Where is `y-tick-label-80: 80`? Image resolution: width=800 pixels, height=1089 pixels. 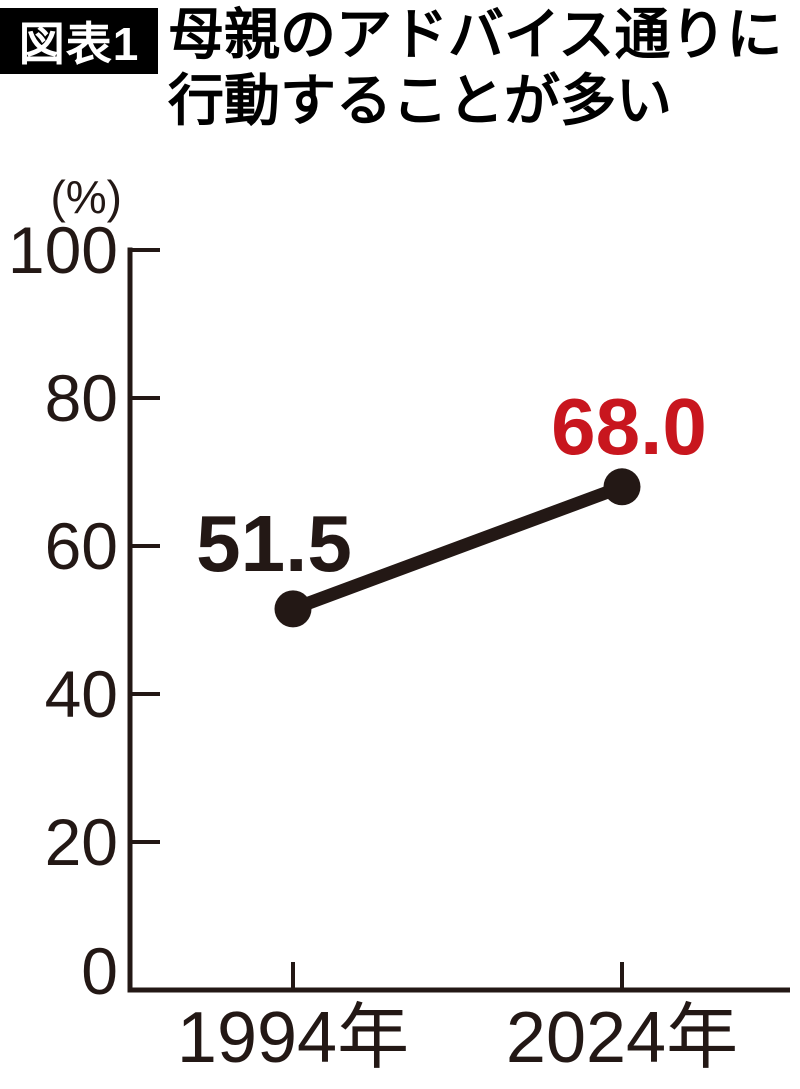 y-tick-label-80: 80 is located at coordinates (81, 398).